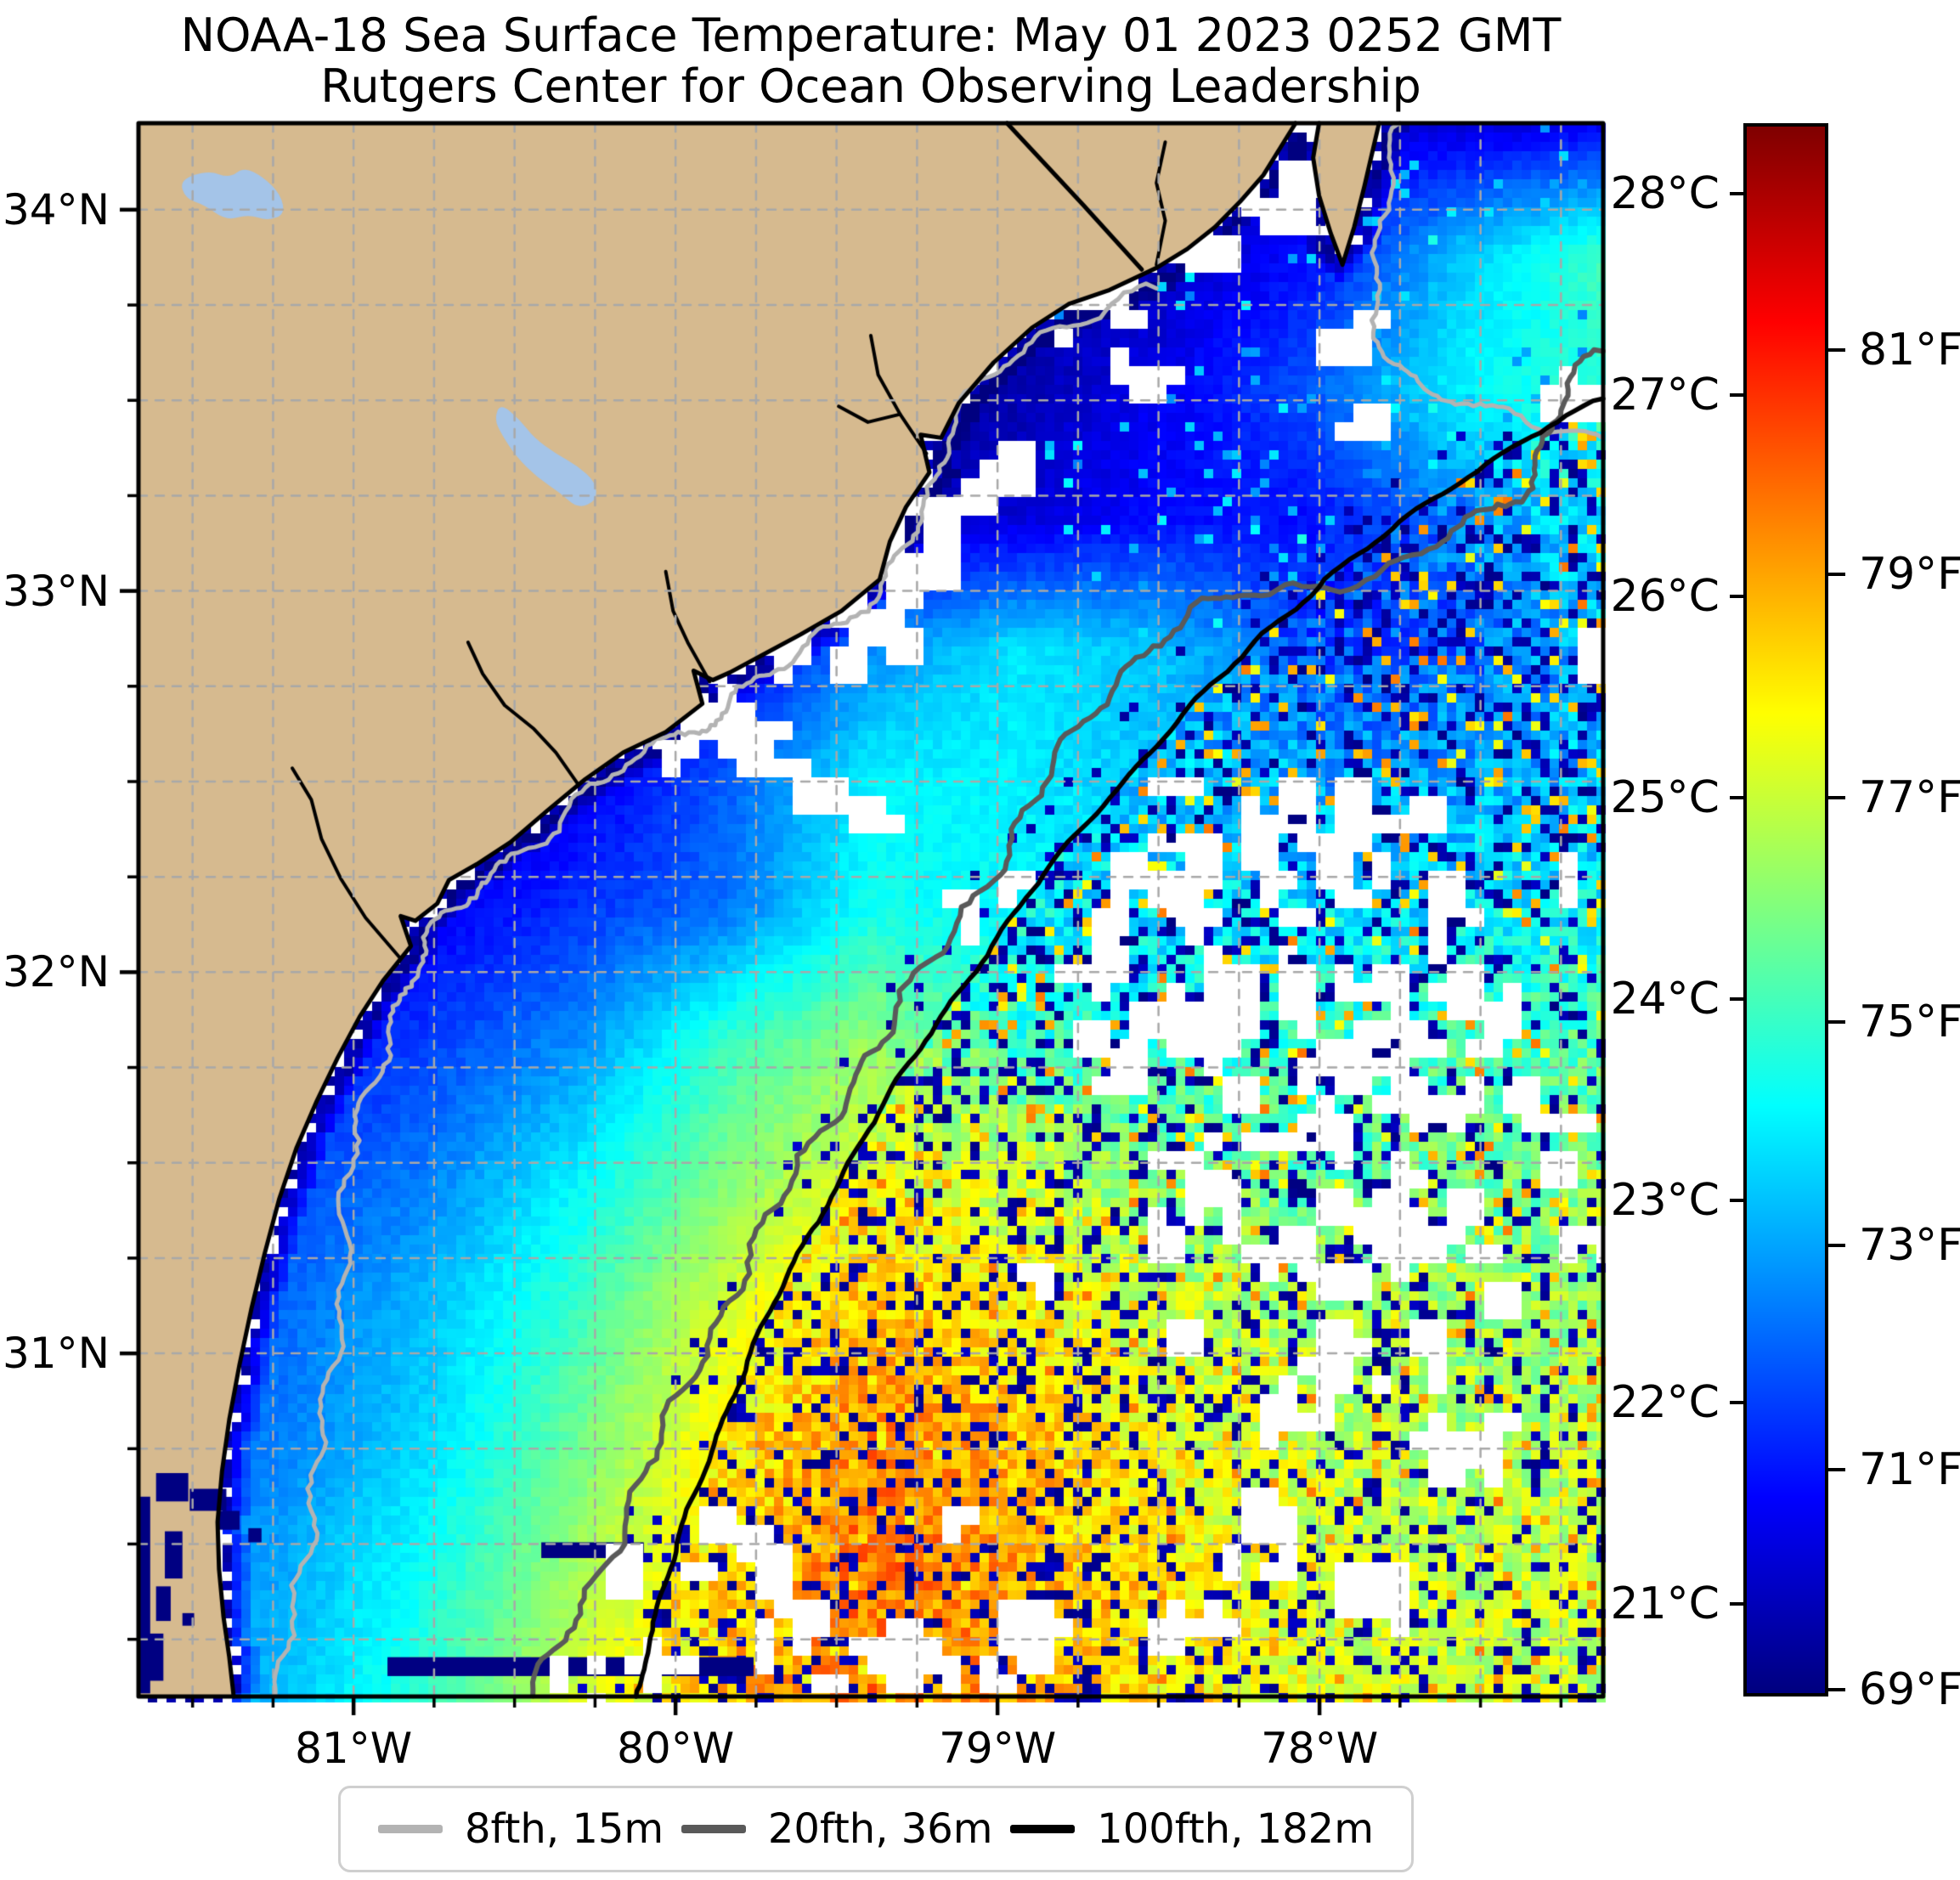 The image size is (1960, 1880). I want to click on colorbar-label-celsius: 22°C, so click(1665, 1402).